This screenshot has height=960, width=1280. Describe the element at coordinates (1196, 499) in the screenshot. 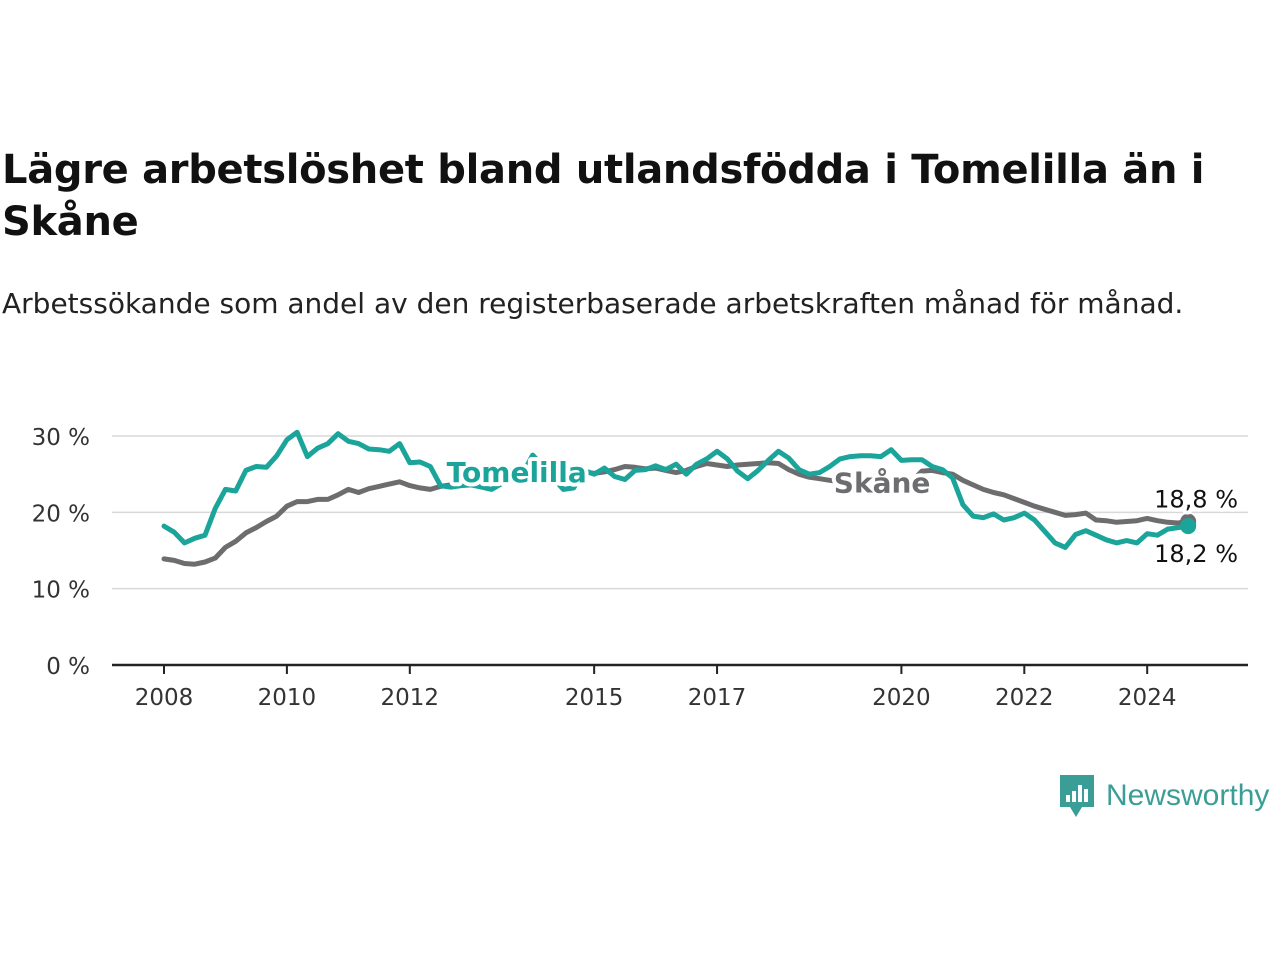

I see `skane-end-value: 18,8 %` at that location.